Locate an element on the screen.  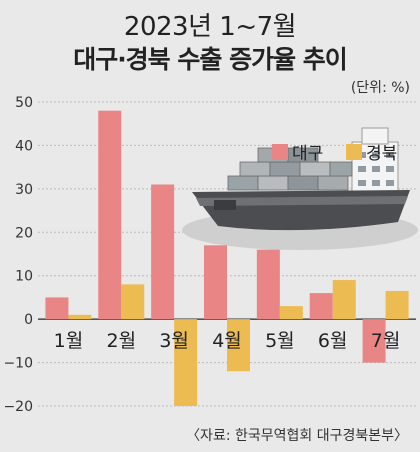
x-tick-label: 4월 is located at coordinates (227, 341).